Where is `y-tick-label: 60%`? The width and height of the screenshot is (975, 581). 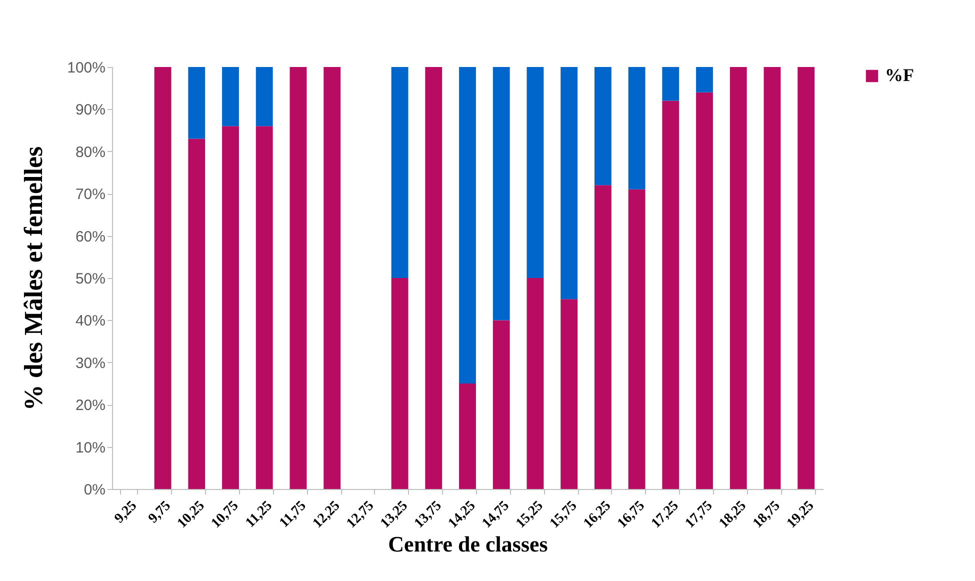 y-tick-label: 60% is located at coordinates (90, 237).